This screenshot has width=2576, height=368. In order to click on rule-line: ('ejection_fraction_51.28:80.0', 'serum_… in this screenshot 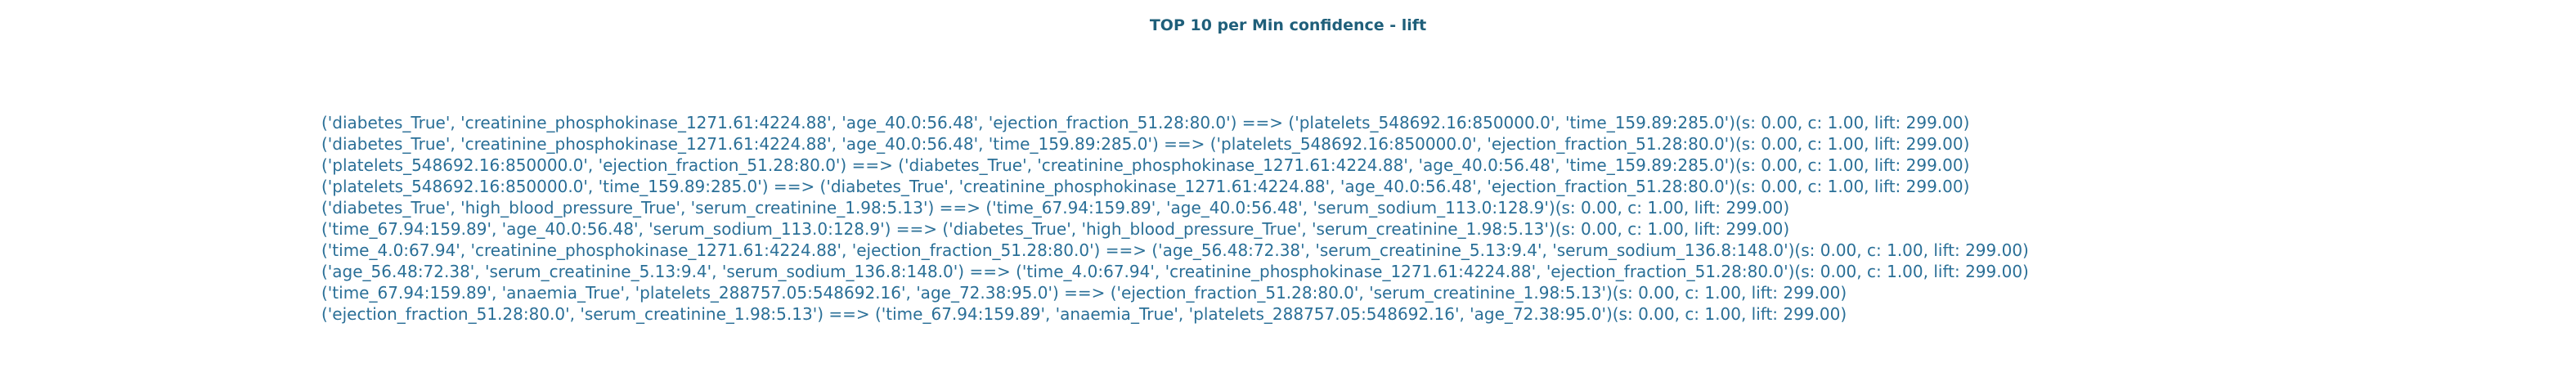, I will do `click(1084, 314)`.